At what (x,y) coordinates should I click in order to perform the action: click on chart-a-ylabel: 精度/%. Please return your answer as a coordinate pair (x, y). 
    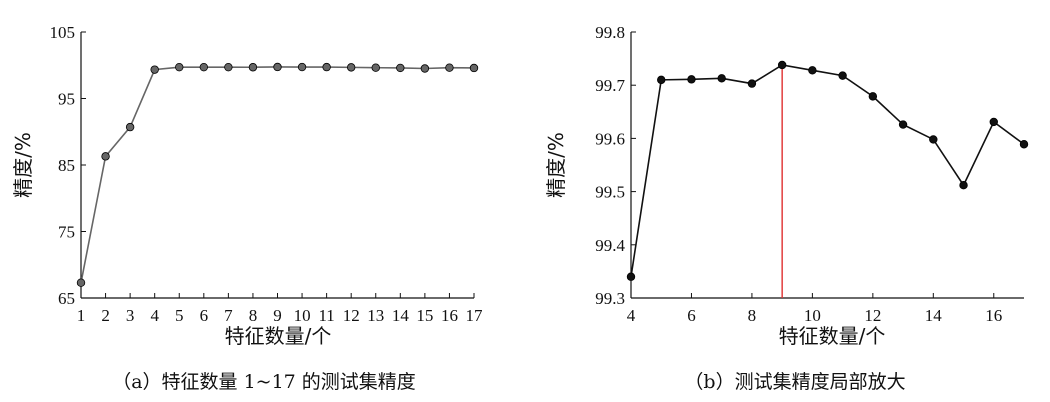
    Looking at the image, I should click on (23, 165).